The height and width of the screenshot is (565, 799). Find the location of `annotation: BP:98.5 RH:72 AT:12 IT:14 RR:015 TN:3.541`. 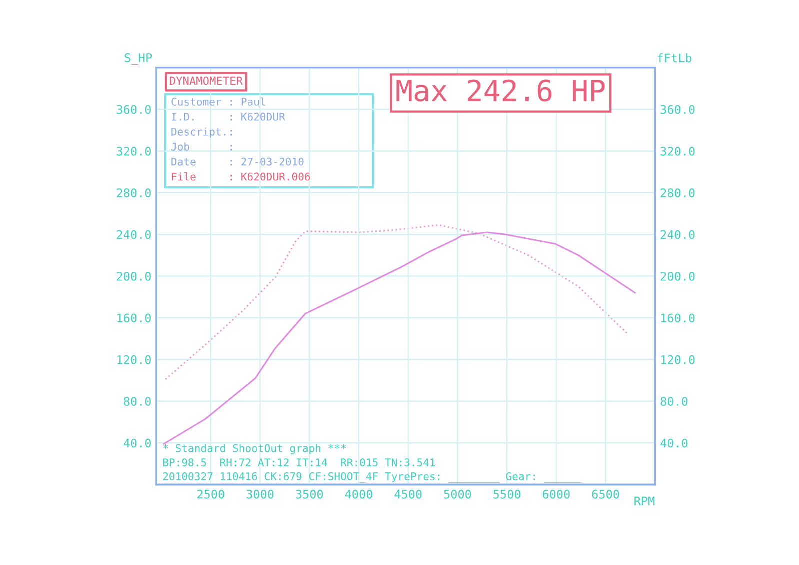

annotation: BP:98.5 RH:72 AT:12 IT:14 RR:015 TN:3.541 is located at coordinates (299, 462).